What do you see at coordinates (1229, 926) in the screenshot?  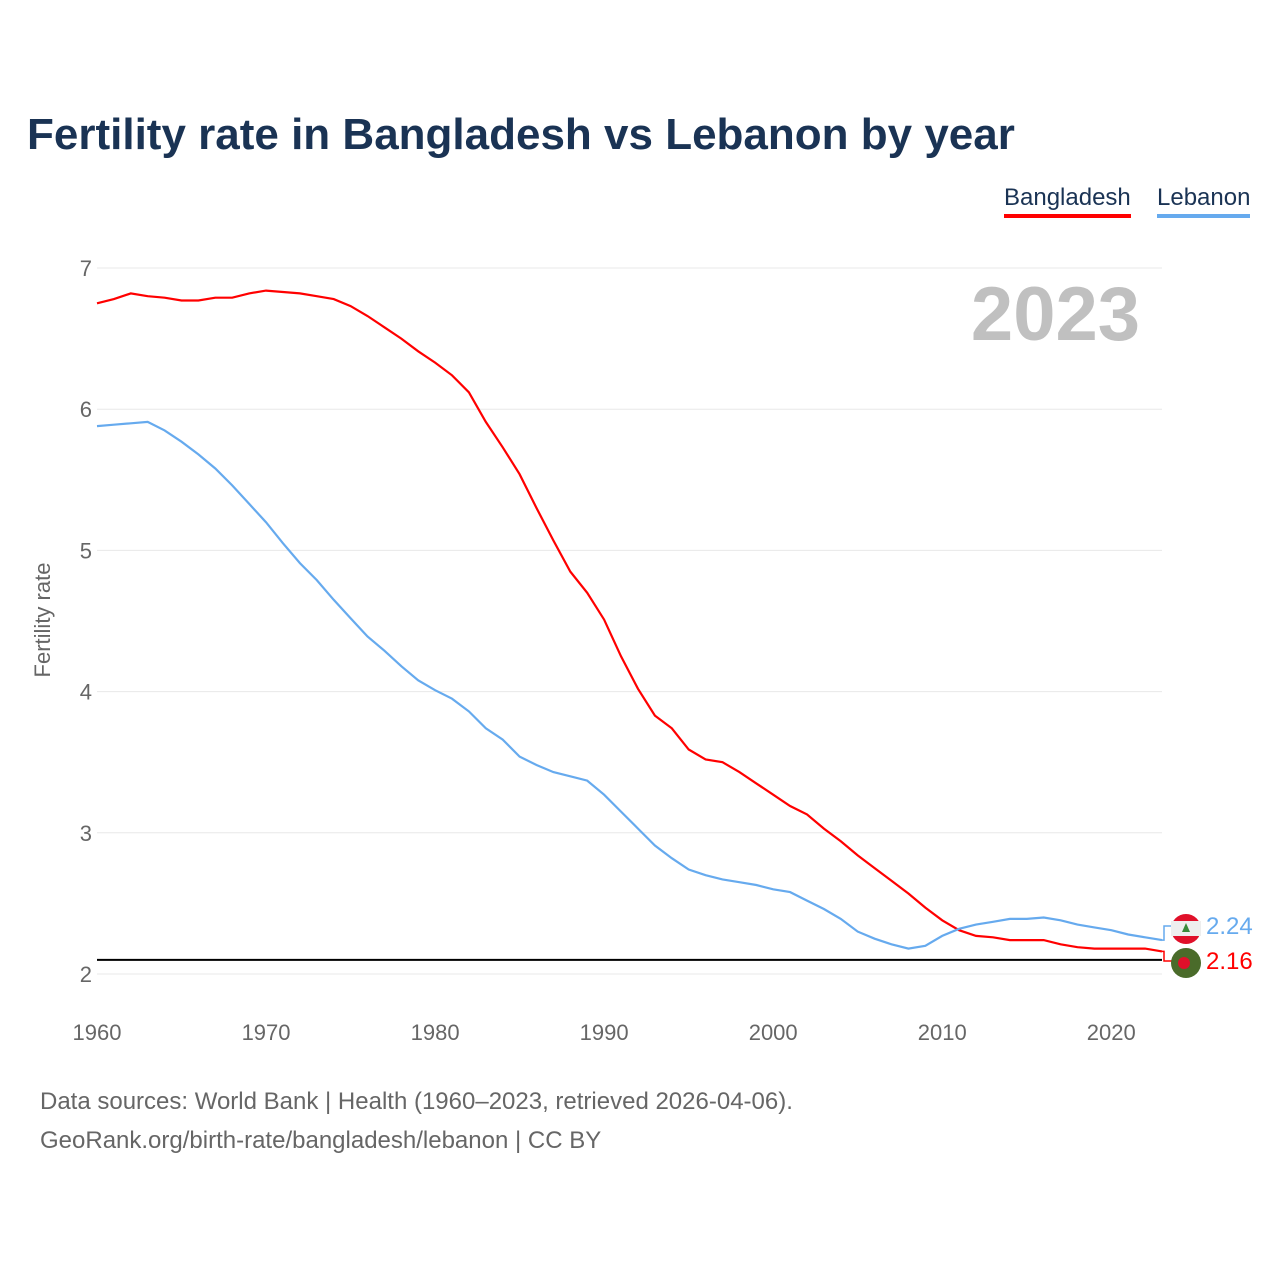 I see `end-value-label: 2.24` at bounding box center [1229, 926].